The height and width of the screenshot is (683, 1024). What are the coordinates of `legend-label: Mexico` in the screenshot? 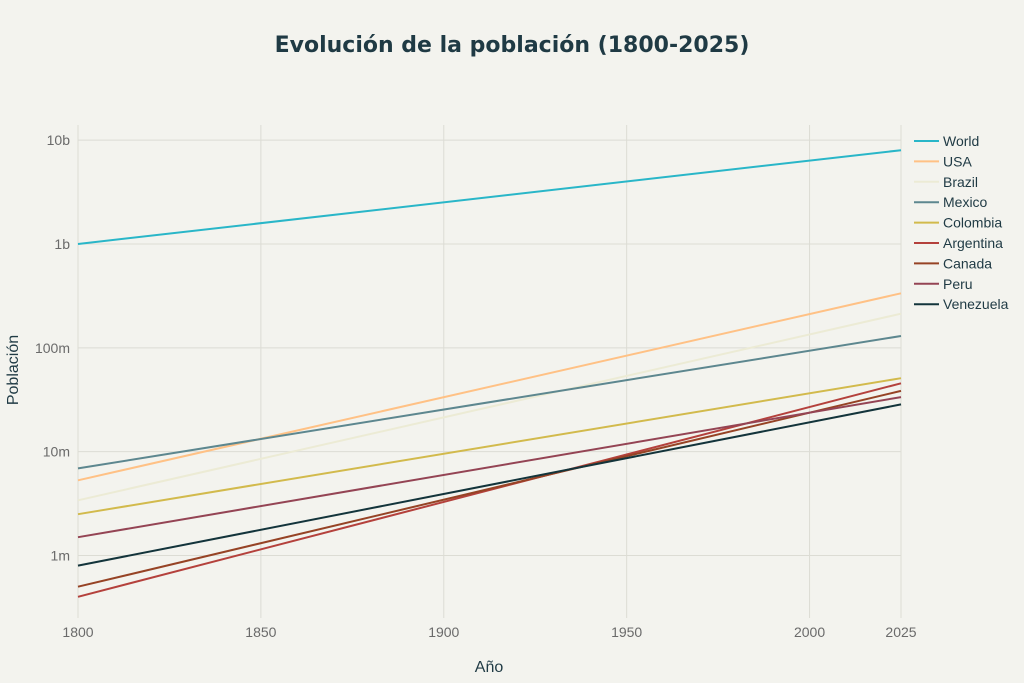 It's located at (965, 202).